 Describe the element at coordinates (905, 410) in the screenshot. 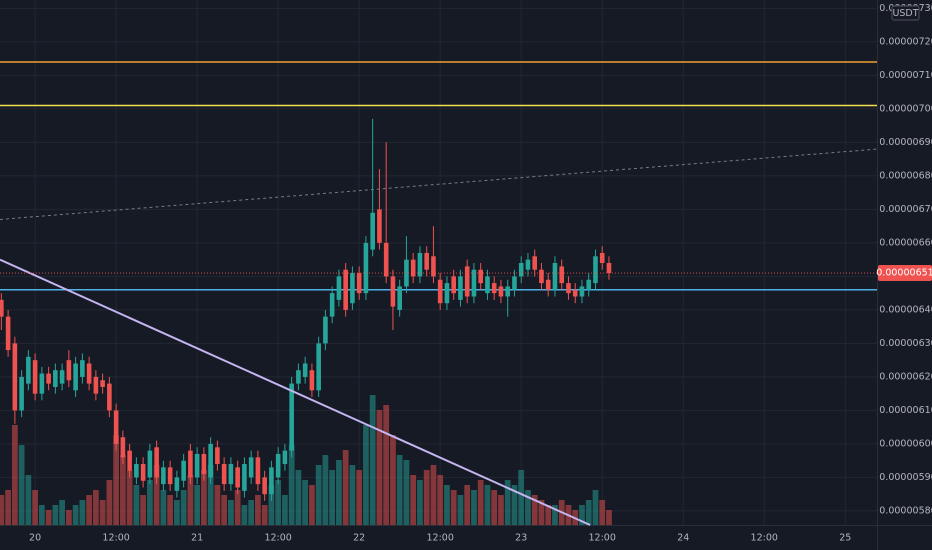

I see `y-tick-label: 0.00000610` at that location.